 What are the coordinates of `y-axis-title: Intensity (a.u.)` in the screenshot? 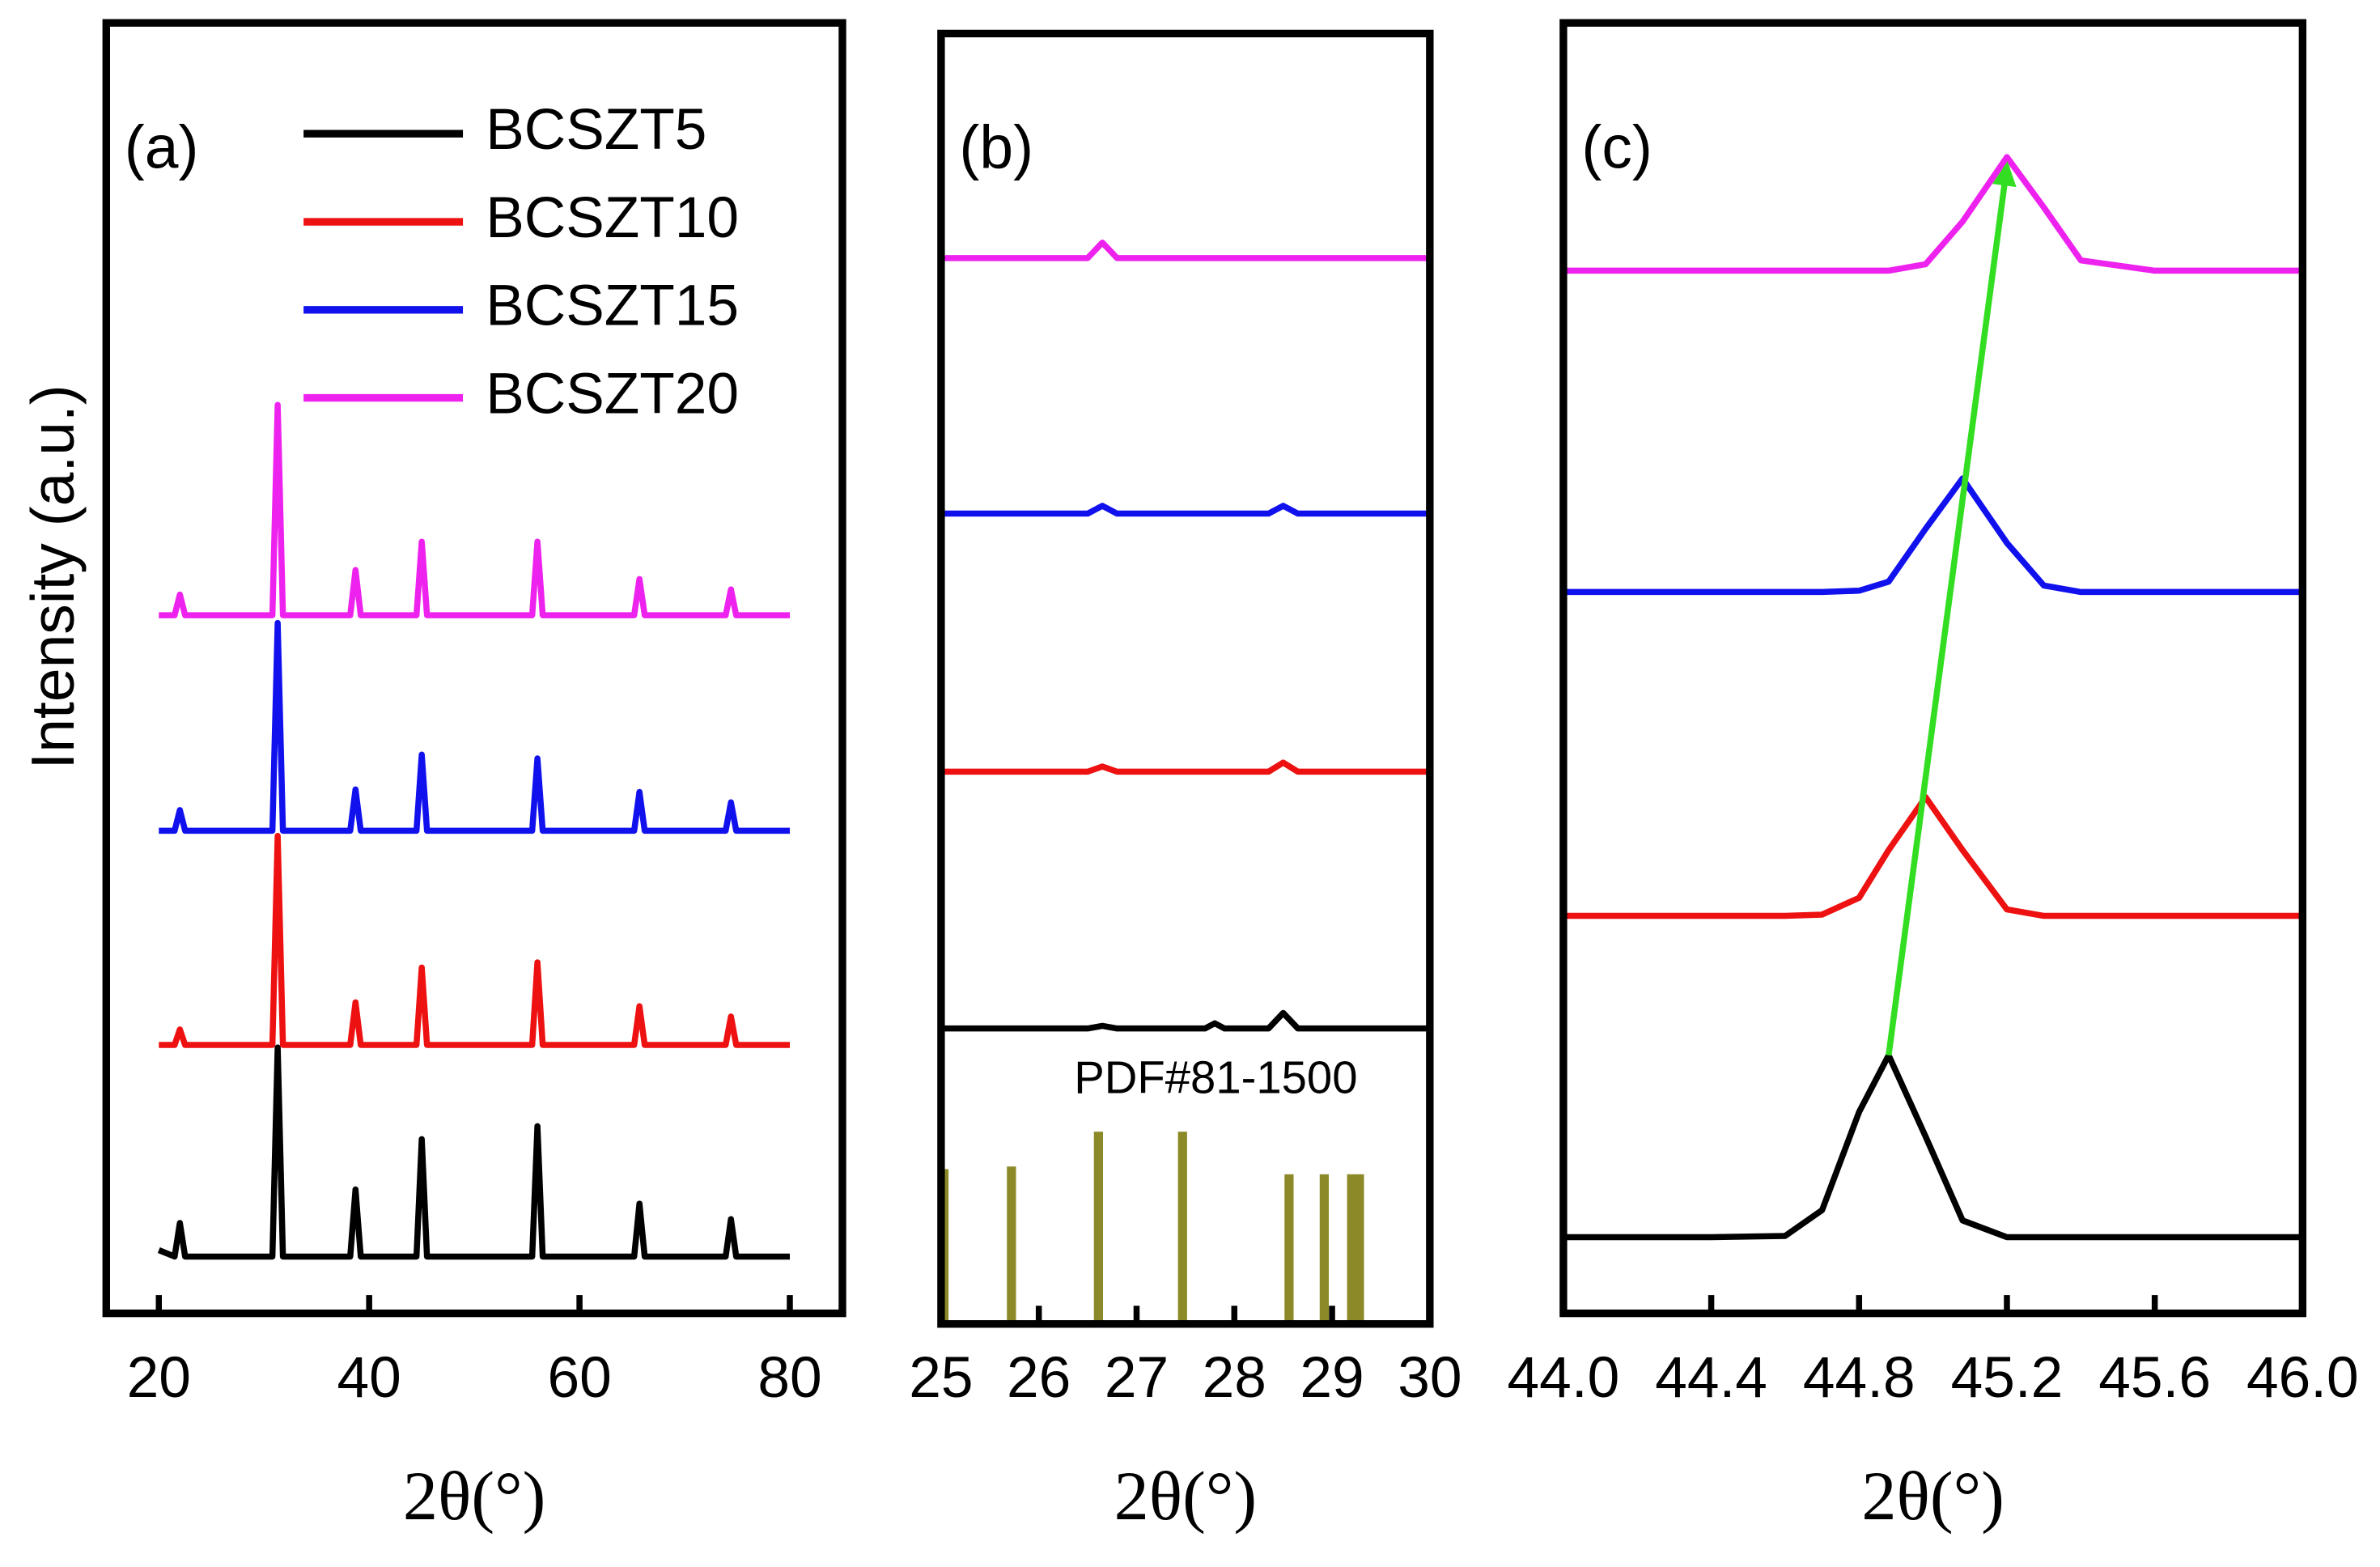 It's located at (53, 576).